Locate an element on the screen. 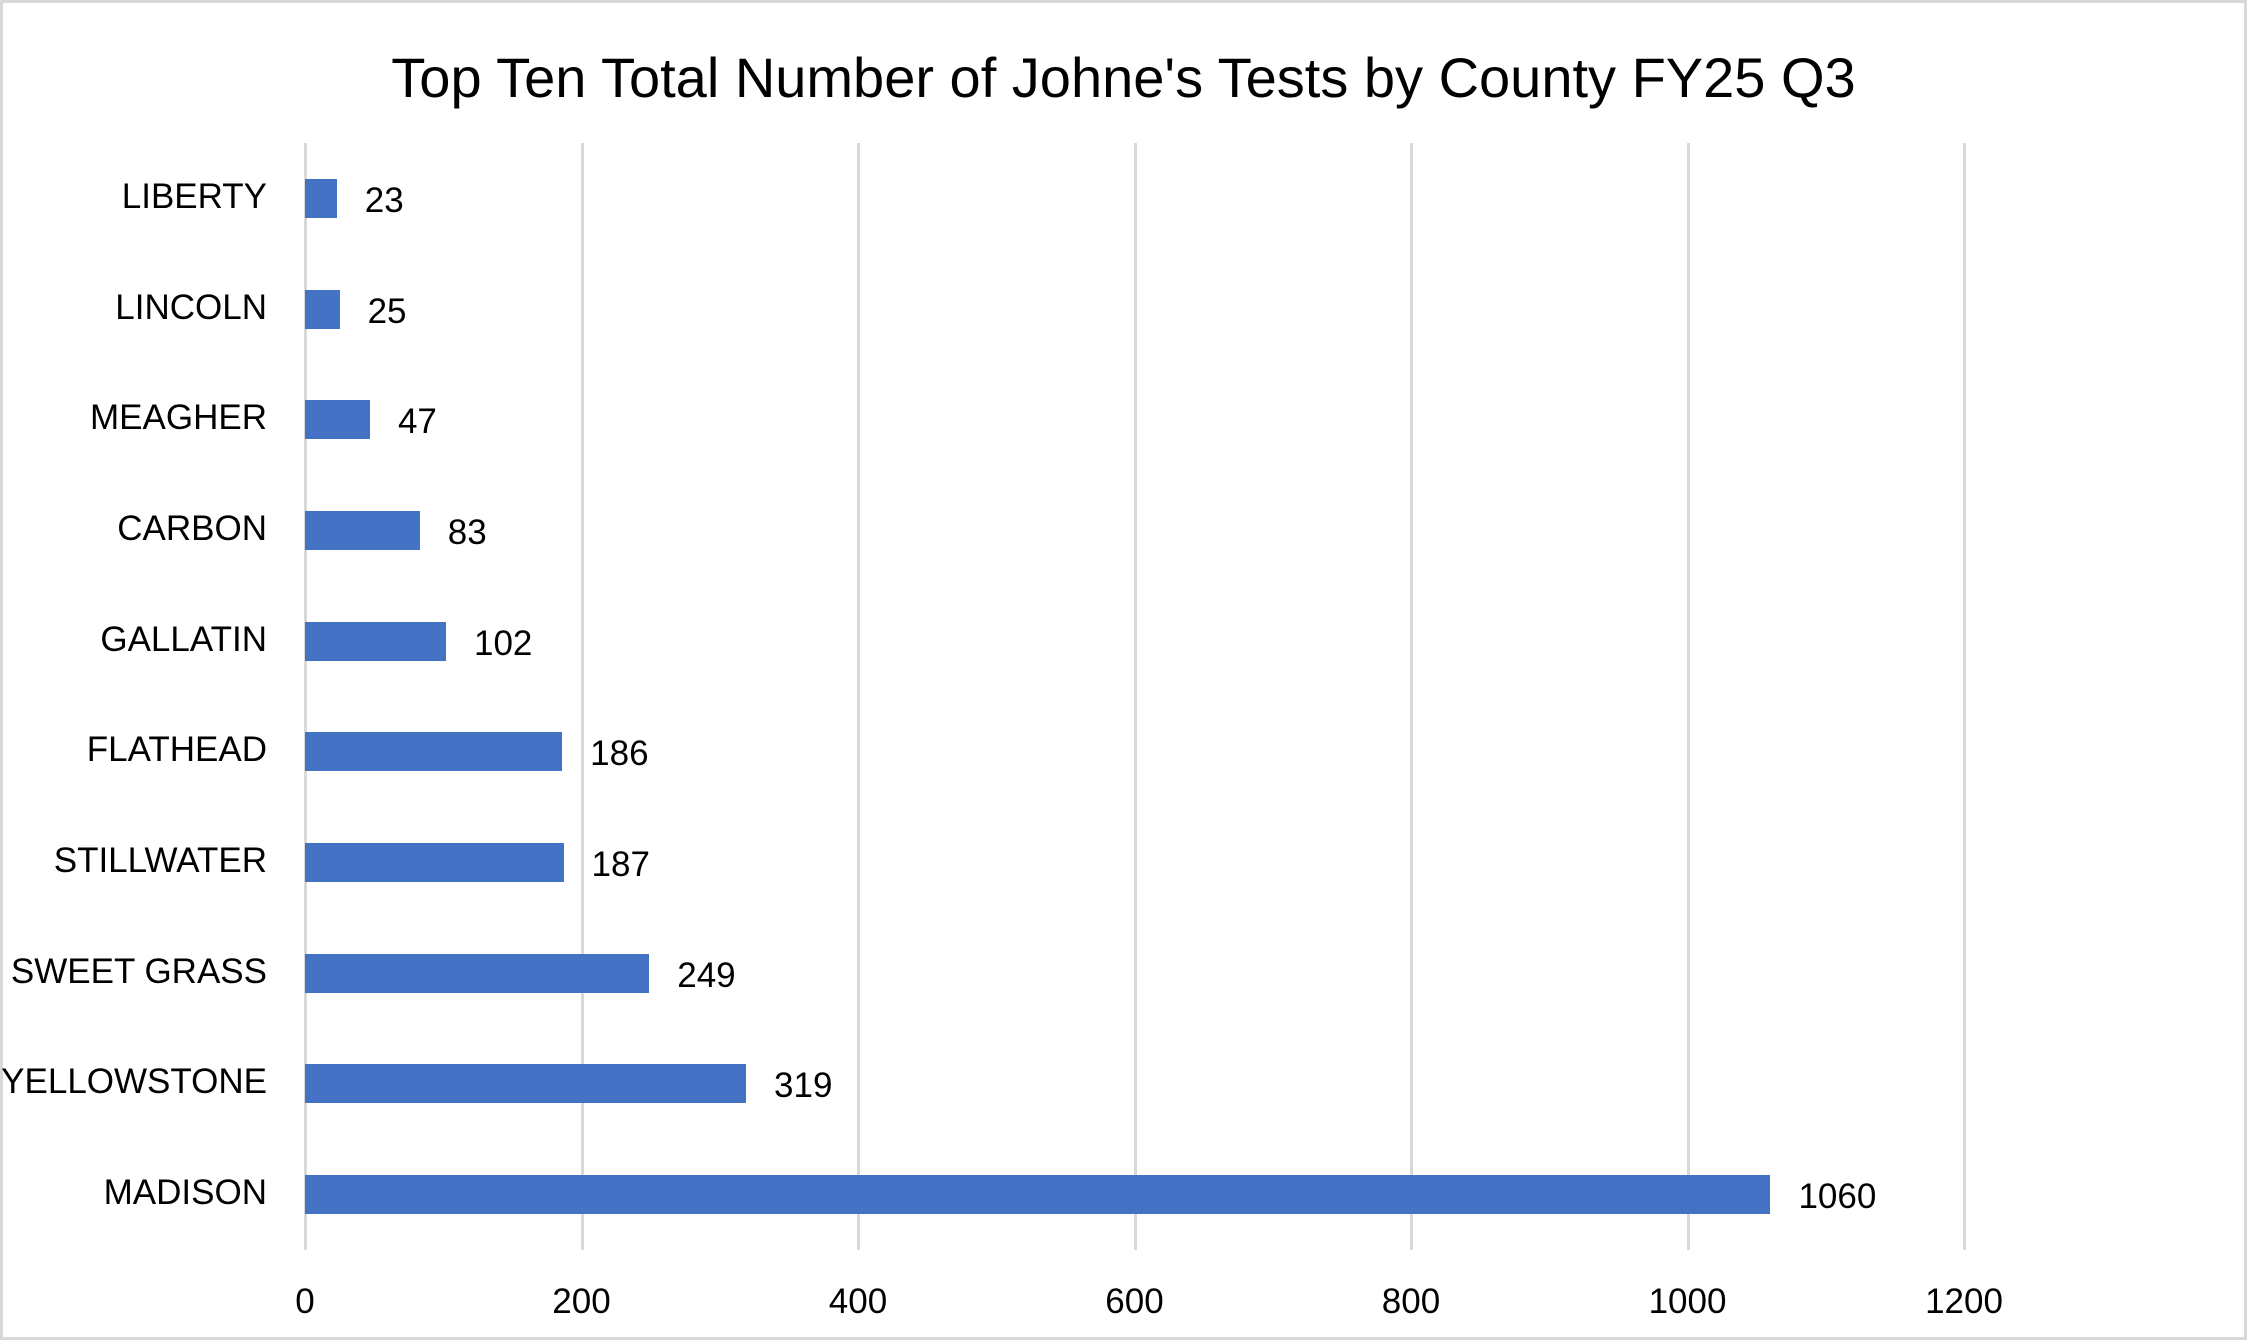 Image resolution: width=2247 pixels, height=1340 pixels. category-label: LIBERTY is located at coordinates (194, 196).